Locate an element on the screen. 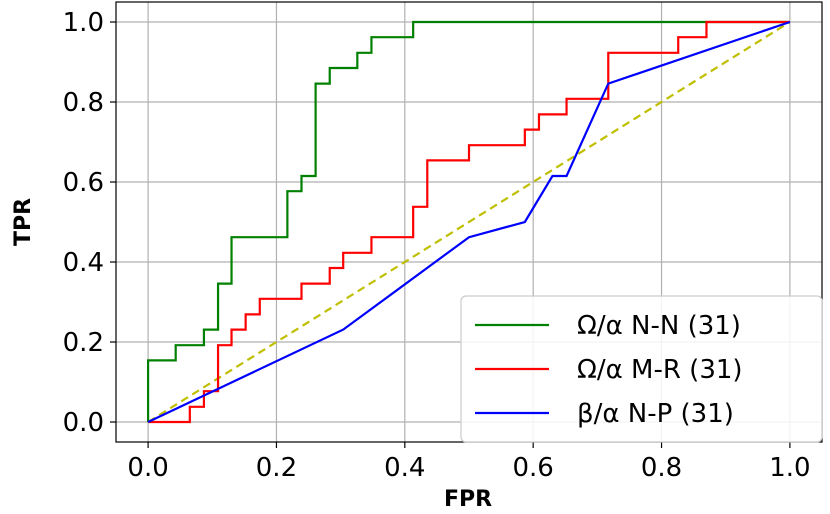 This screenshot has width=830, height=514. y-tick-label: 0.2 is located at coordinates (83, 343).